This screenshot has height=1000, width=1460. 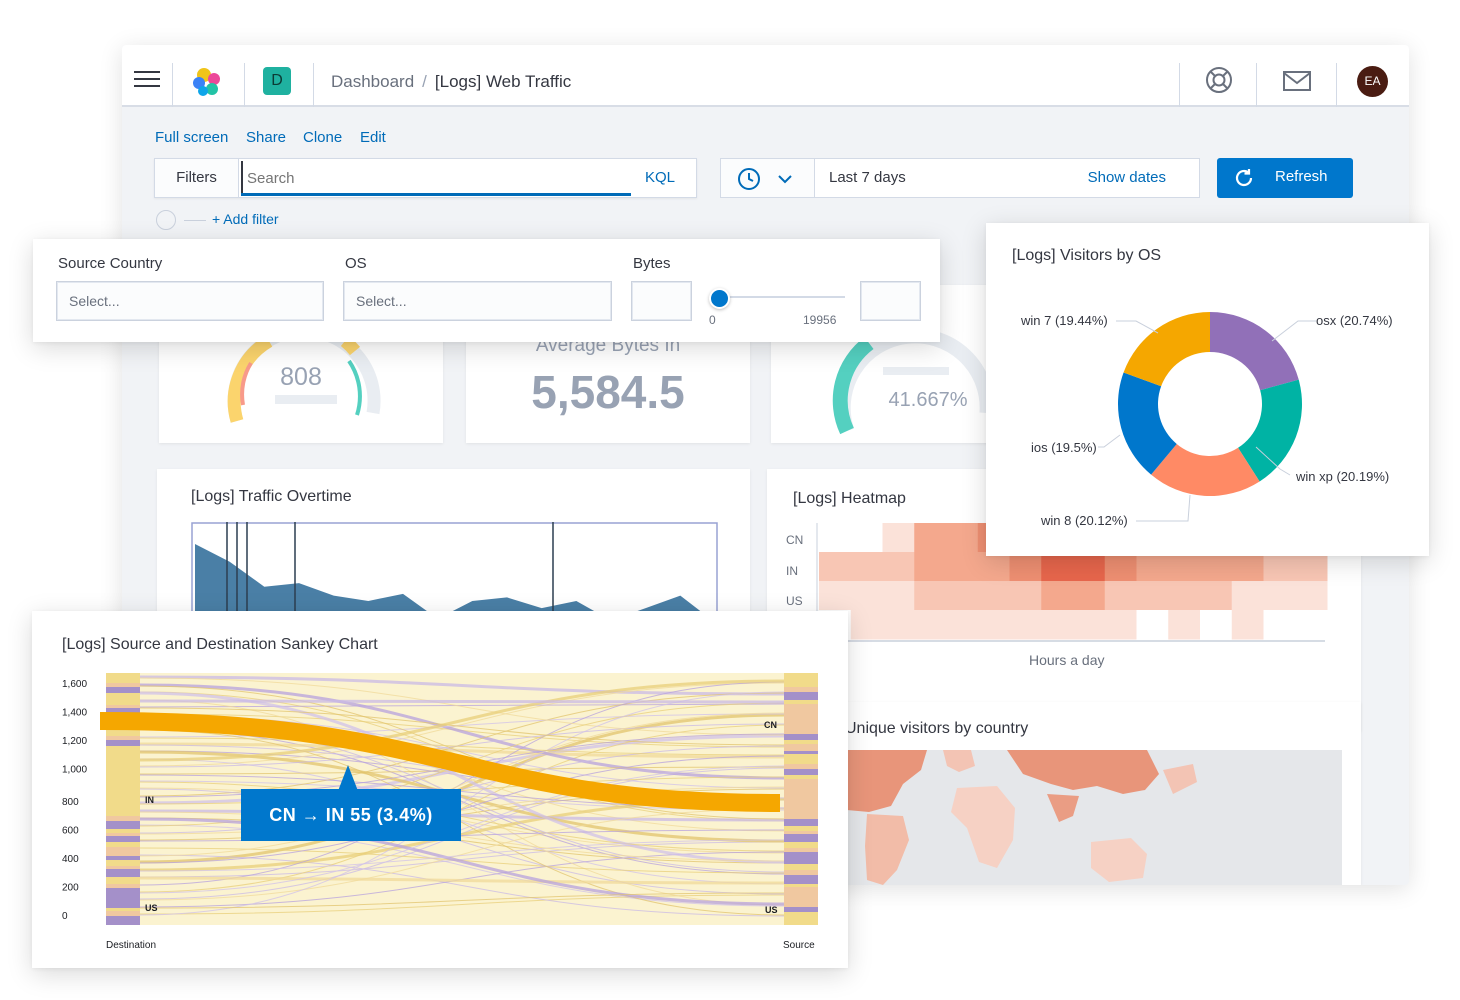 I want to click on header-bar: D Dashboard / [Logs] Web Traffic EA, so click(x=765, y=76).